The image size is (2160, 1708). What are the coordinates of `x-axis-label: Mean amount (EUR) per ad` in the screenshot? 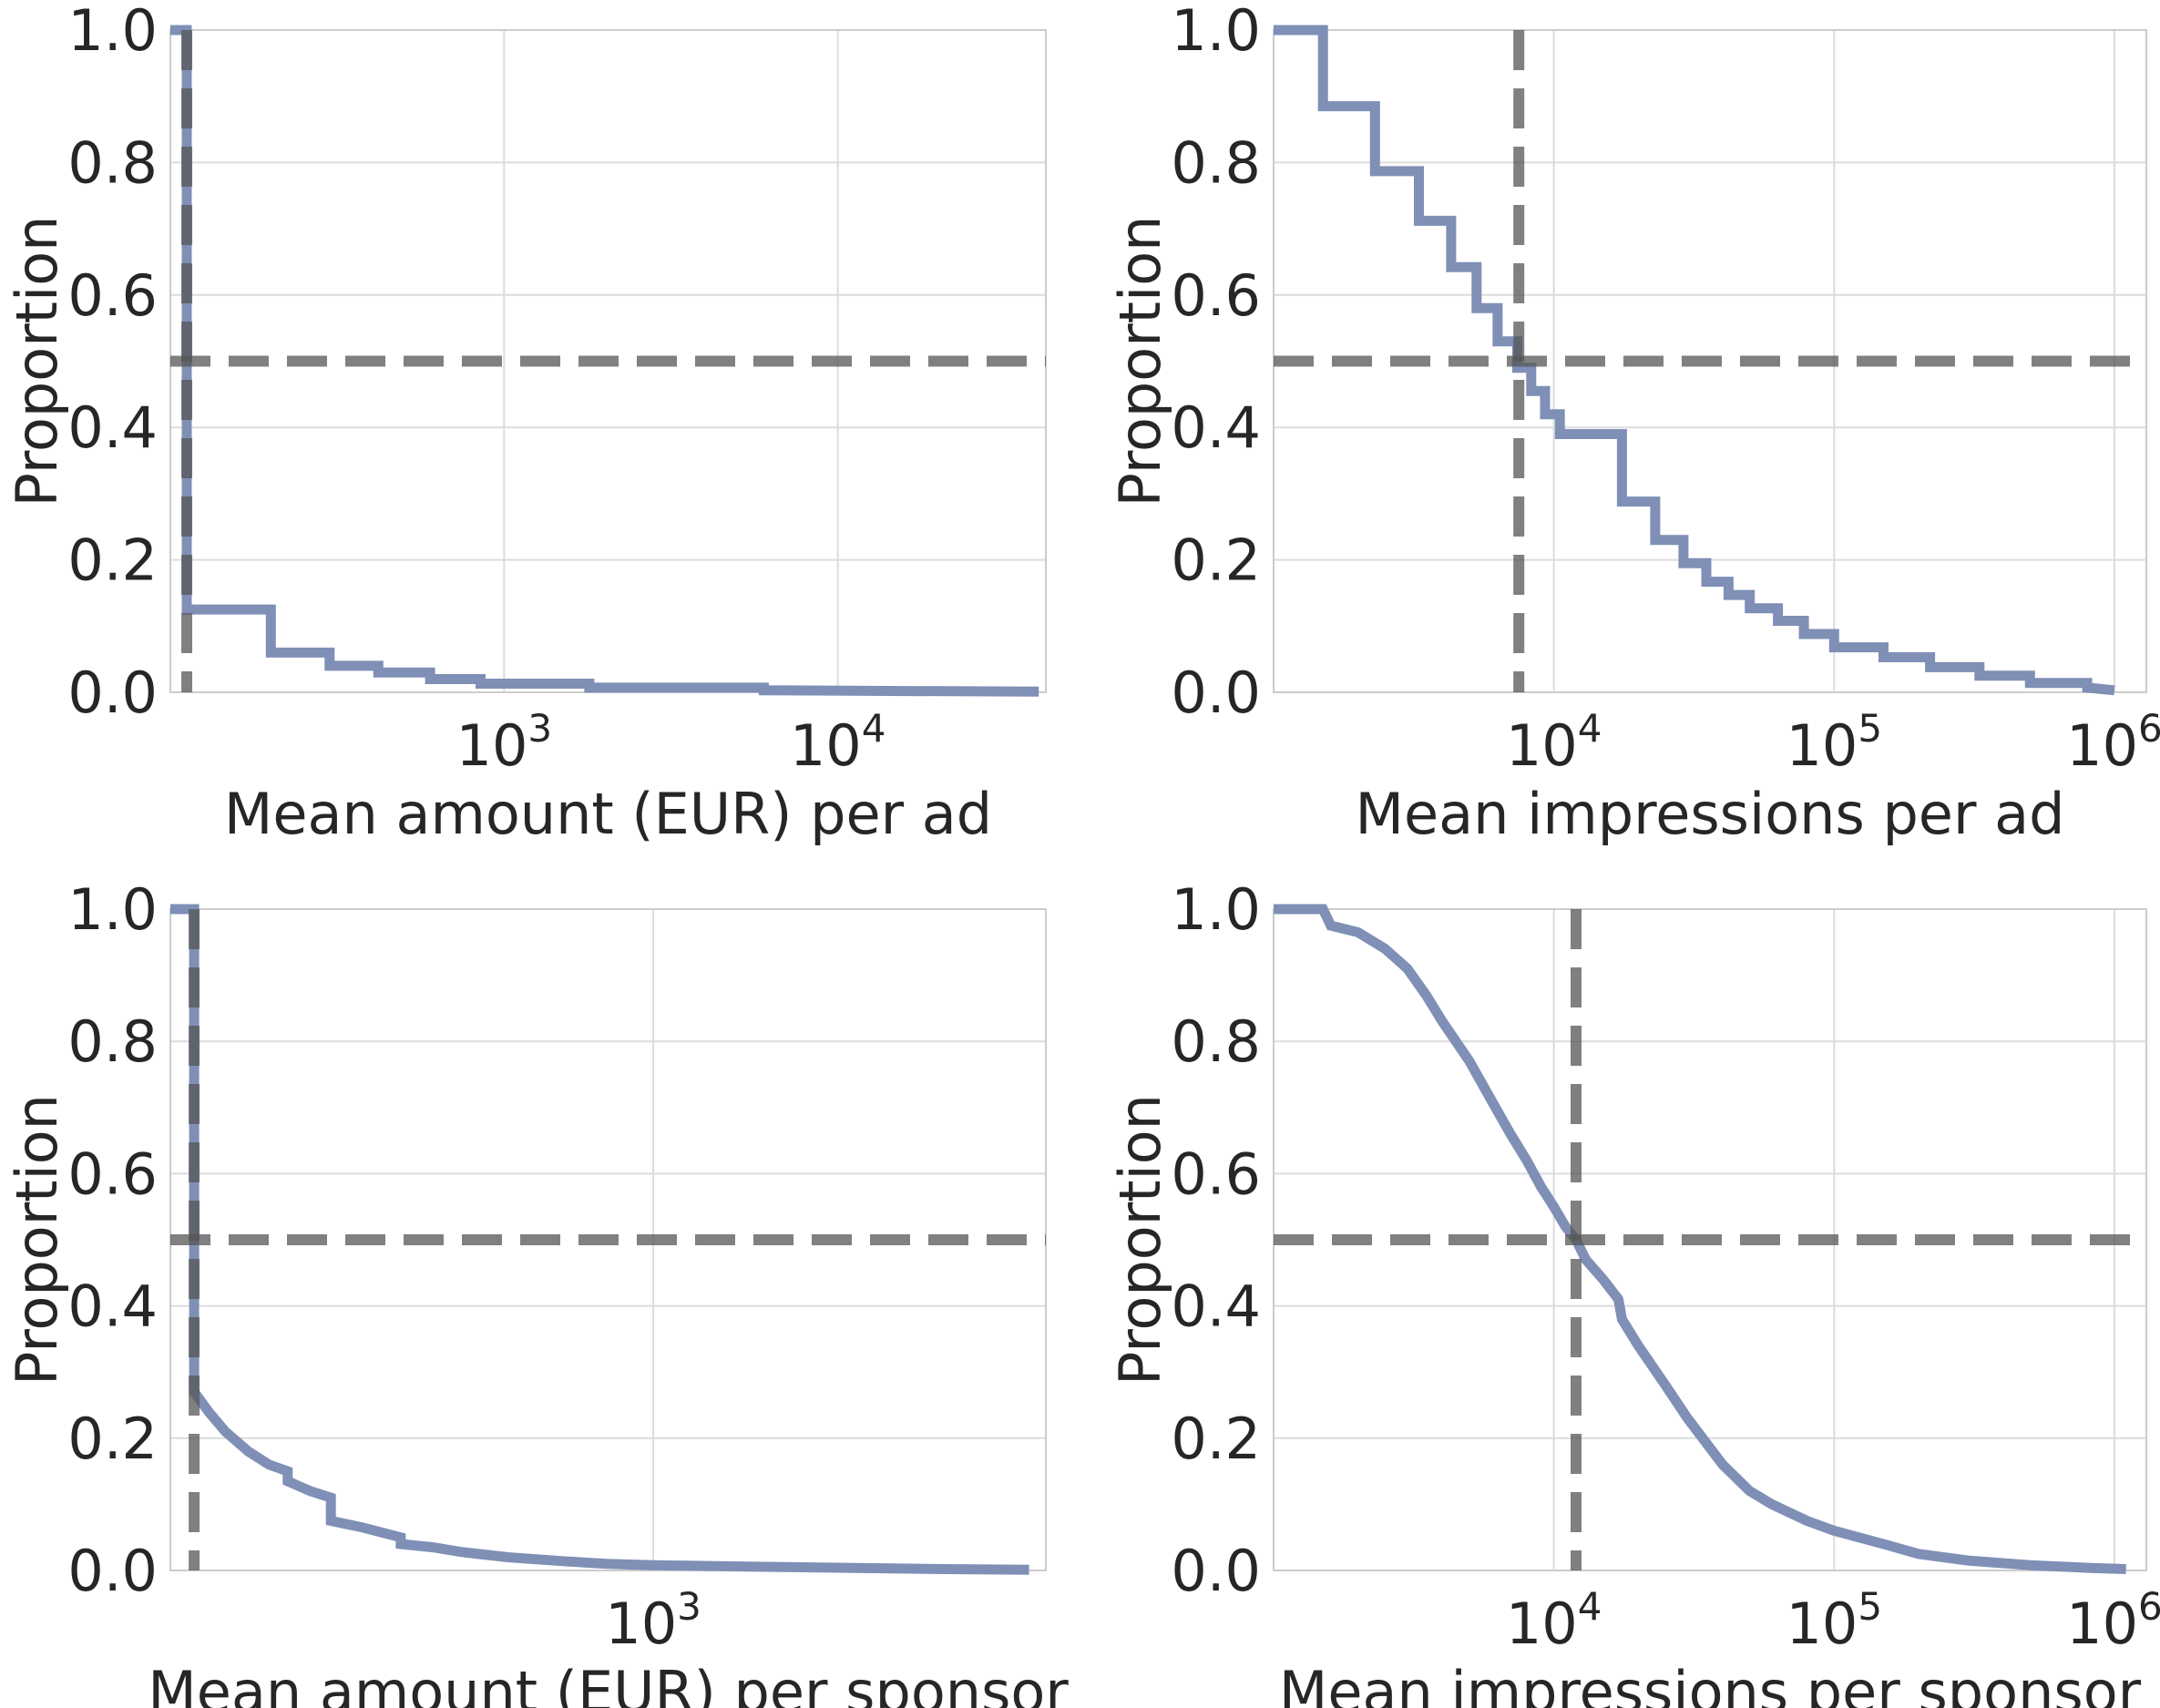 It's located at (608, 814).